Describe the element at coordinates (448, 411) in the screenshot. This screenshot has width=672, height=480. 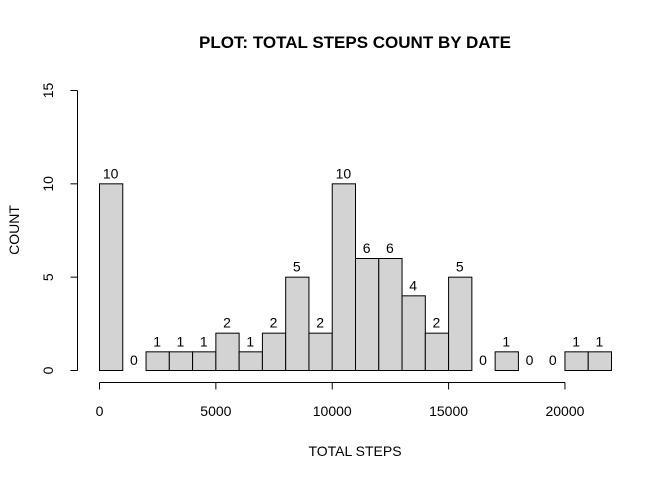
I see `x-tick-label: 15000` at that location.